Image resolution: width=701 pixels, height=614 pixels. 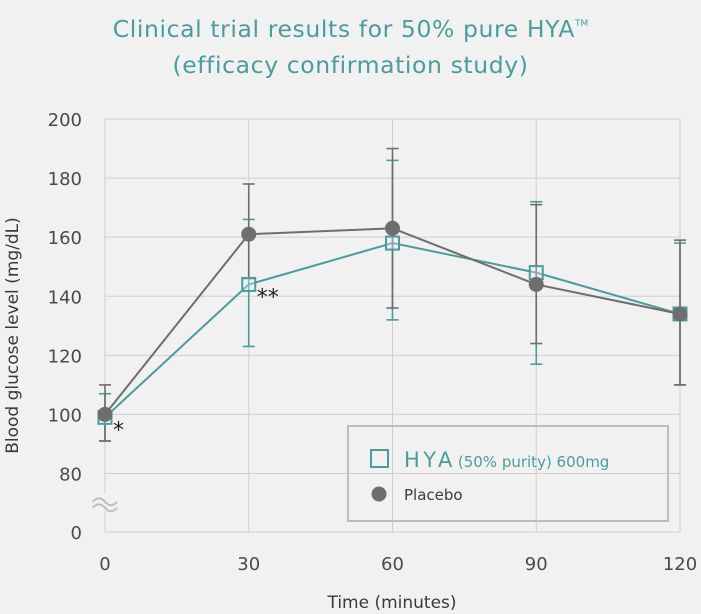 What do you see at coordinates (533, 462) in the screenshot?
I see `legend-series-detail: (50% purity) 600mg` at bounding box center [533, 462].